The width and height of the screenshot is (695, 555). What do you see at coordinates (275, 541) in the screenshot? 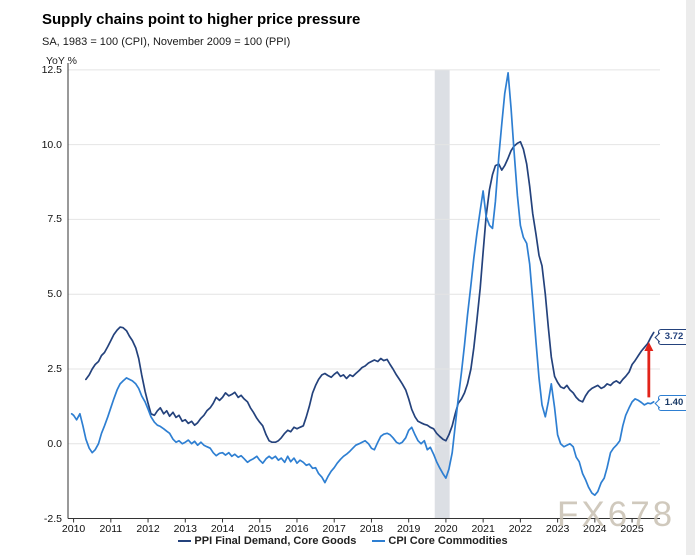
I see `legend-label-ppi: PPI Final Demand, Core Goods` at bounding box center [275, 541].